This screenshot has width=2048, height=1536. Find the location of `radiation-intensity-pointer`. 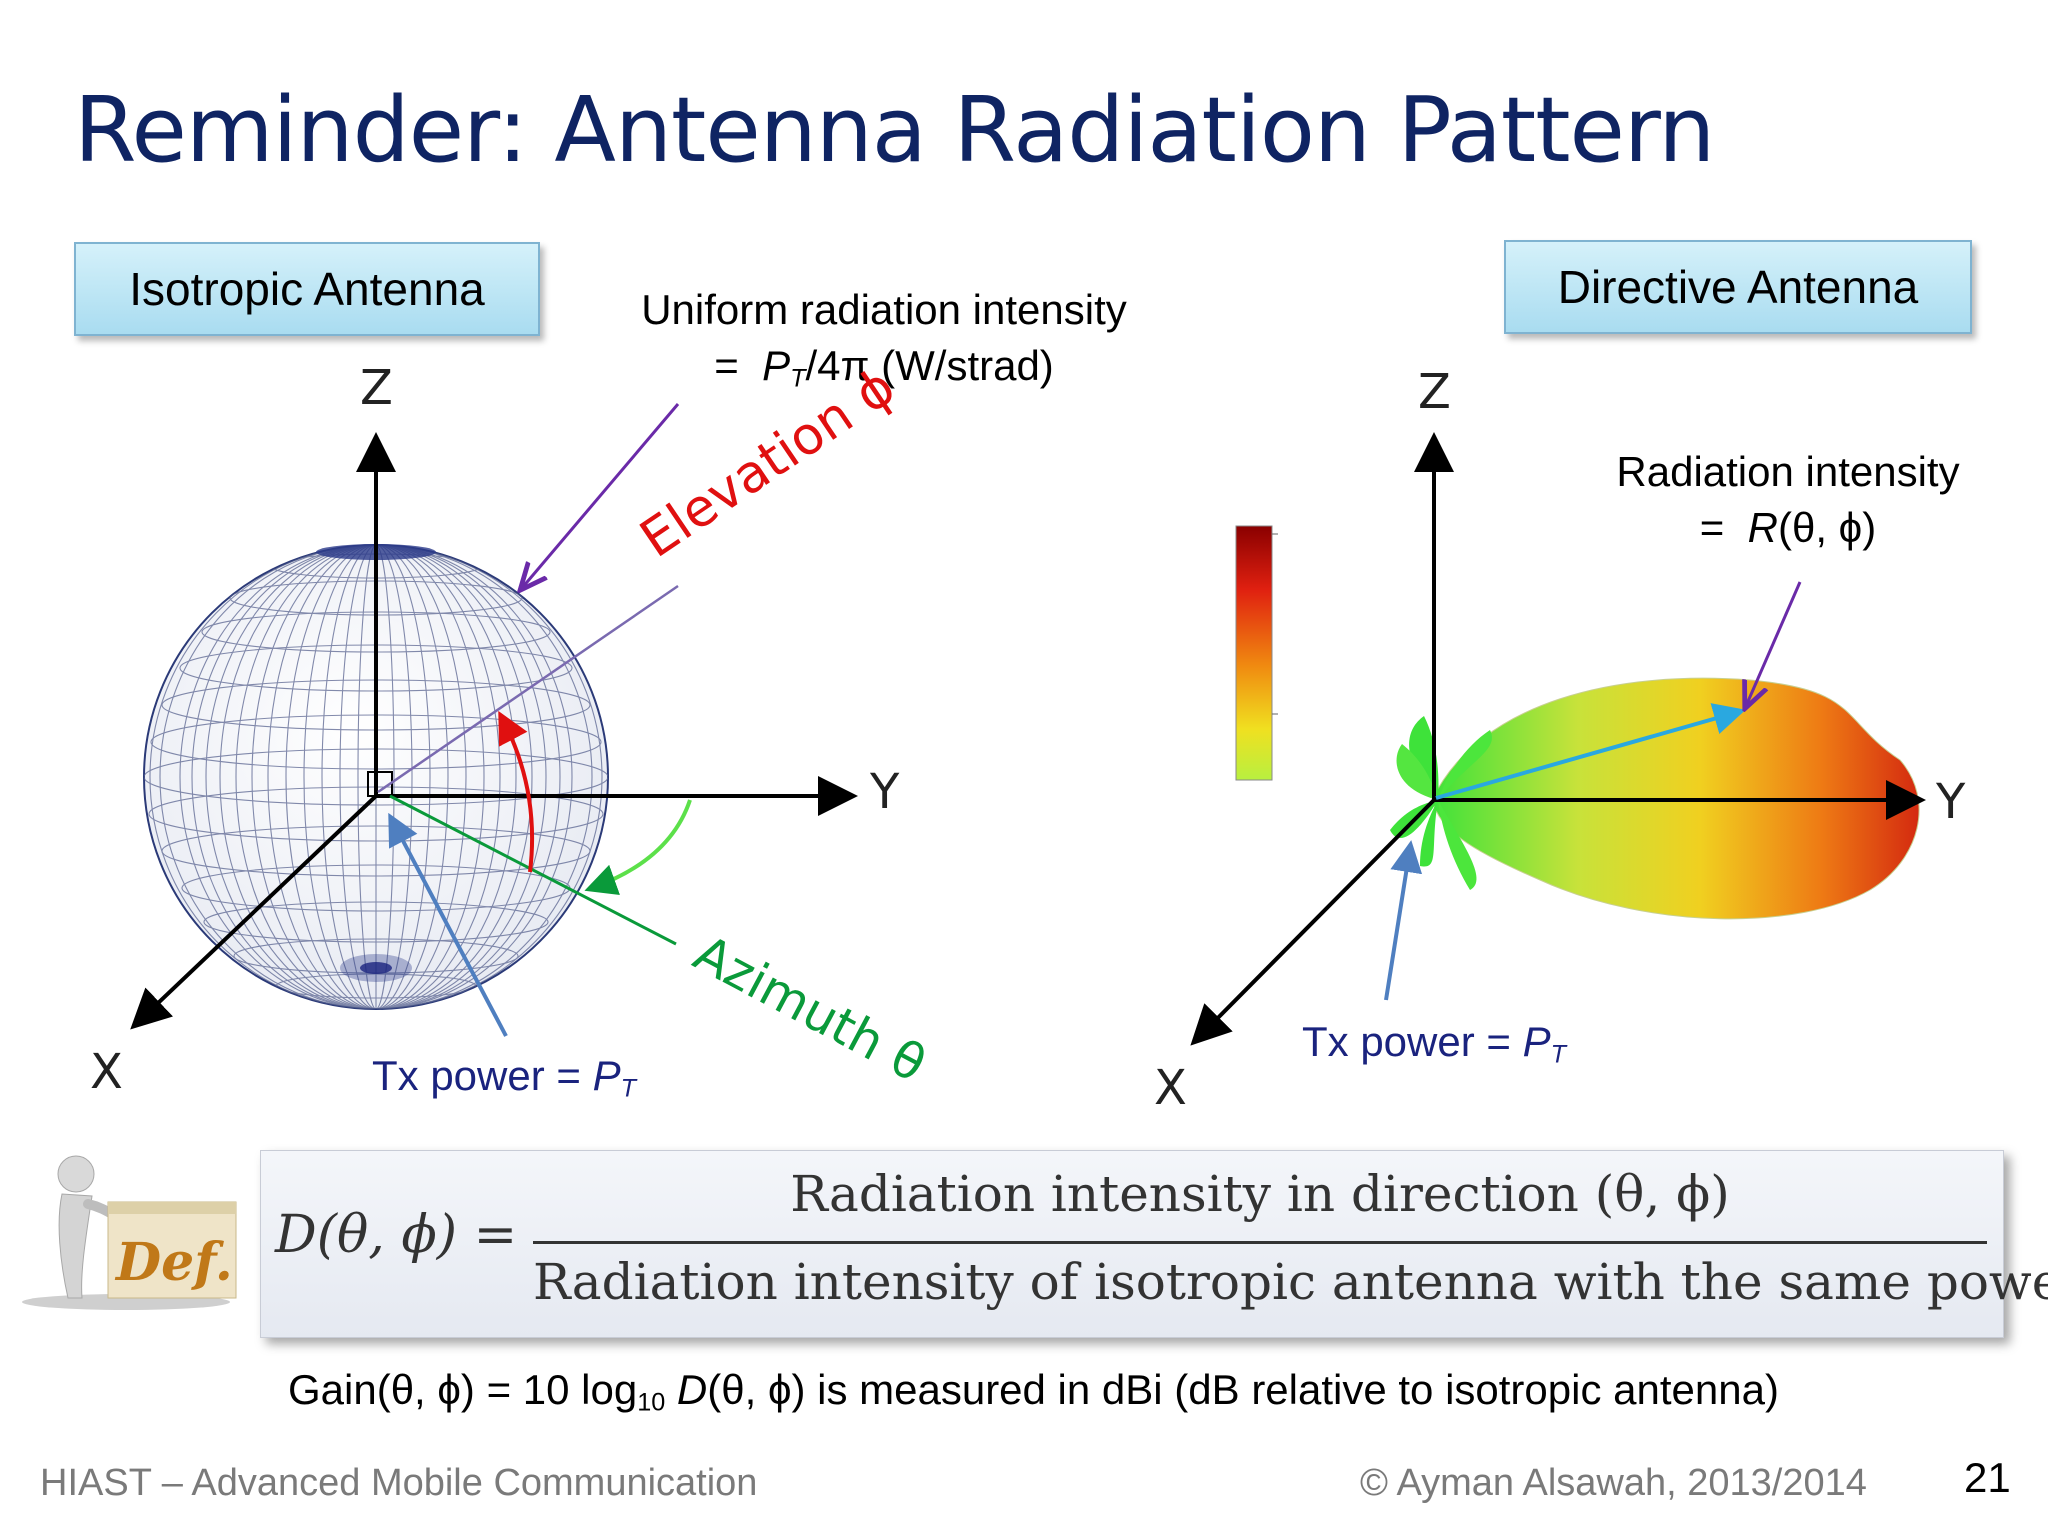

radiation-intensity-pointer is located at coordinates (1774, 643).